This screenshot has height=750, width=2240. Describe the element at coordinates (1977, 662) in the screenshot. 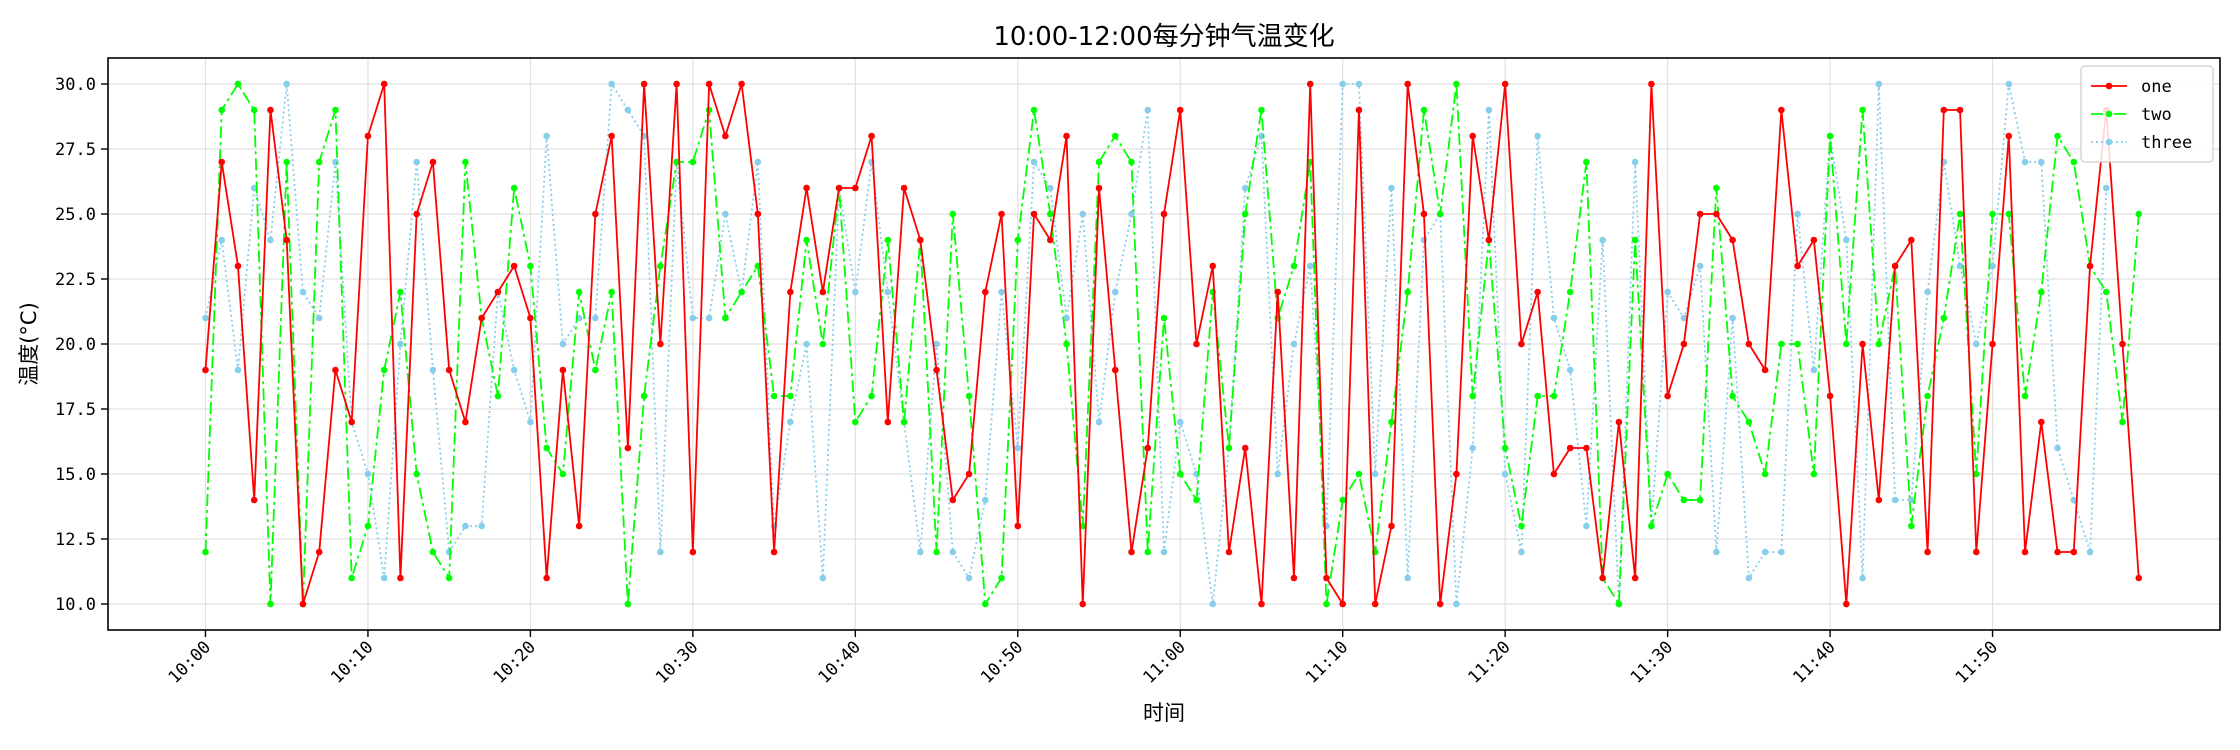

I see `x-tick-label: 11:50` at that location.